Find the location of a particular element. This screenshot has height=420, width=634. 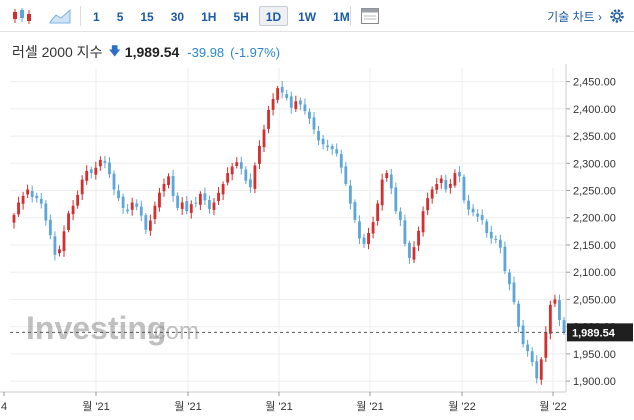

area-chart-icon is located at coordinates (60, 16).